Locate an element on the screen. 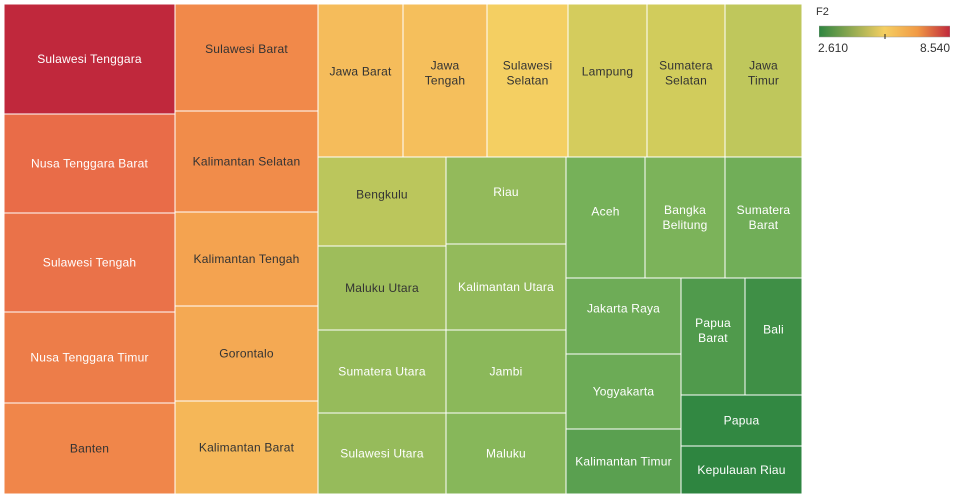  treemap-cell-sulawesi-tenggara is located at coordinates (89, 59).